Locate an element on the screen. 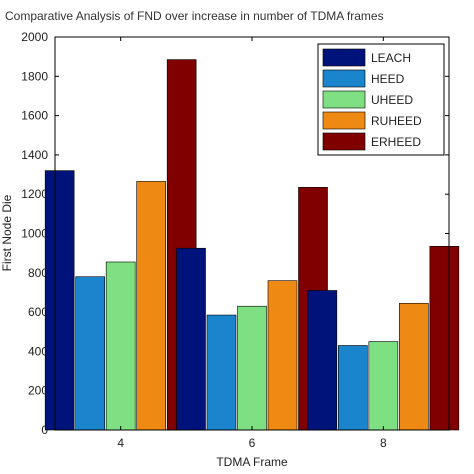 The width and height of the screenshot is (474, 474). legend-label-erheed: ERHEED is located at coordinates (396, 142).